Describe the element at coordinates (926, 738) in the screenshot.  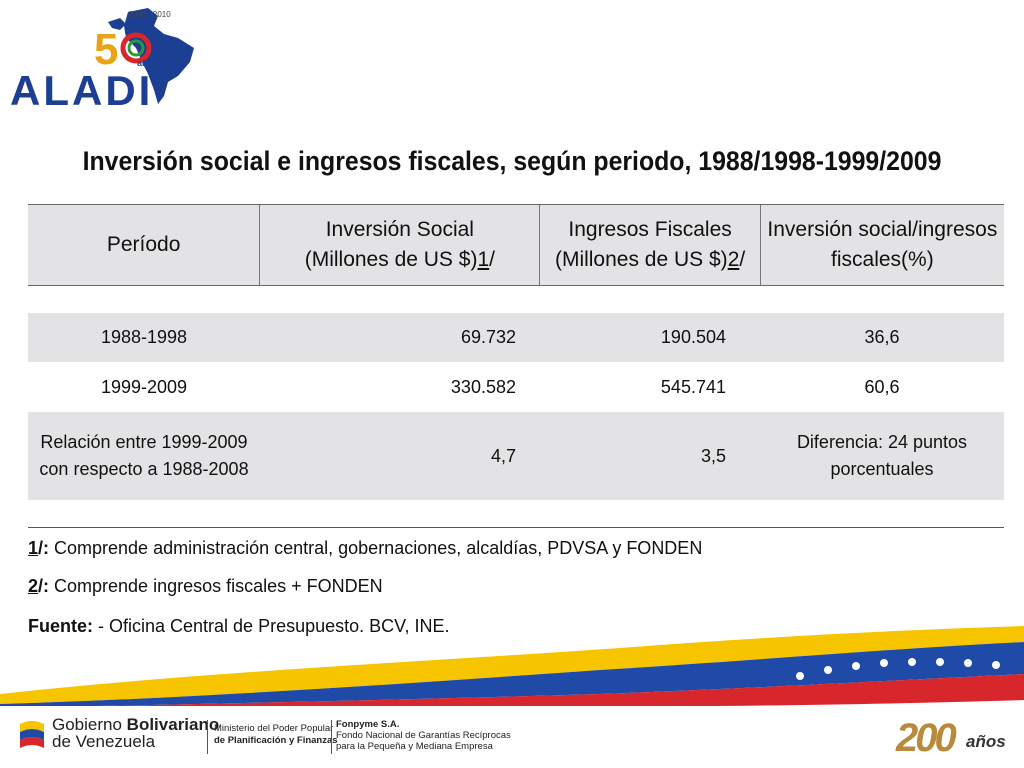
I see `bicentenario-number: 200` at that location.